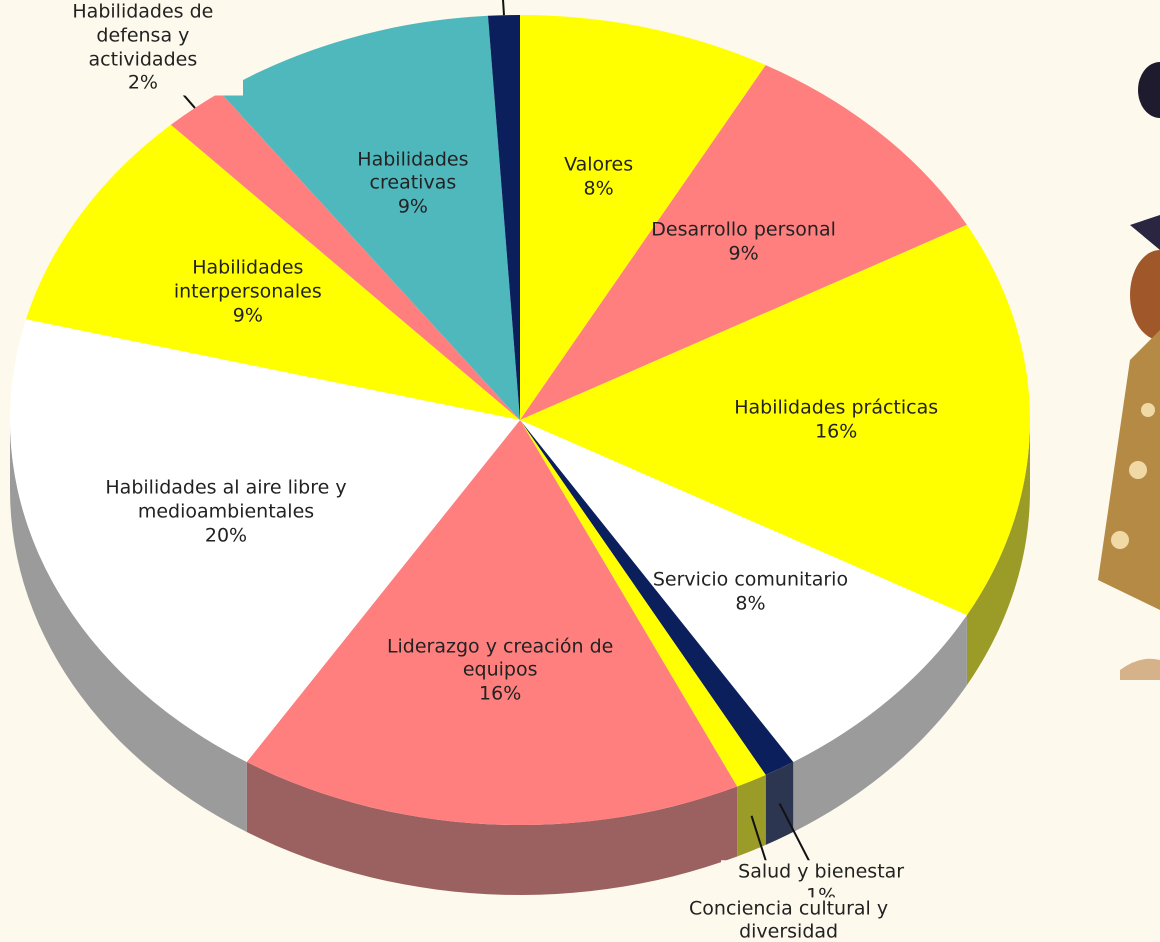 This screenshot has height=942, width=1160. I want to click on slice-label: Habilidades creativas 9%, so click(413, 183).